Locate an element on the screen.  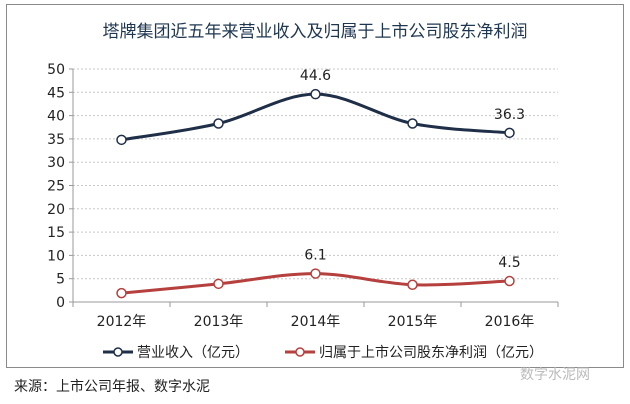
watermark: 数字水泥网 is located at coordinates (555, 375).